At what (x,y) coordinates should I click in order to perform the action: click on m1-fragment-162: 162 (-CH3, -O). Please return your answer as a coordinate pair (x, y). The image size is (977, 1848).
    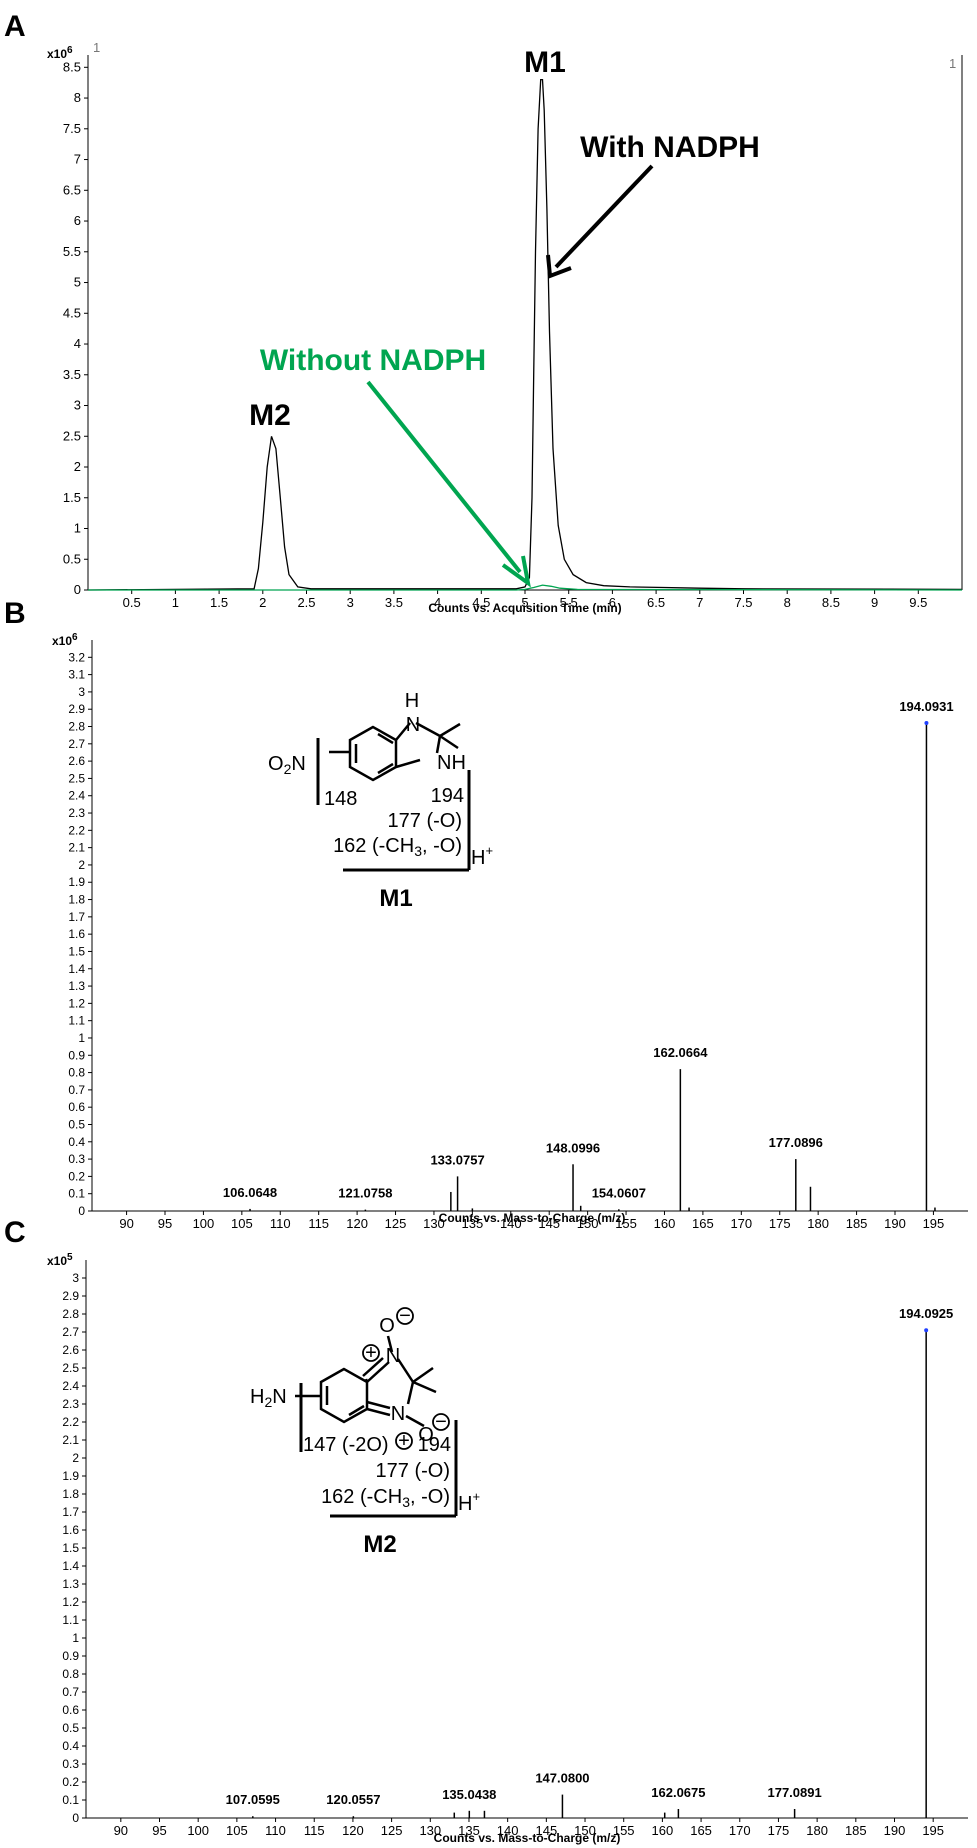
    Looking at the image, I should click on (397, 847).